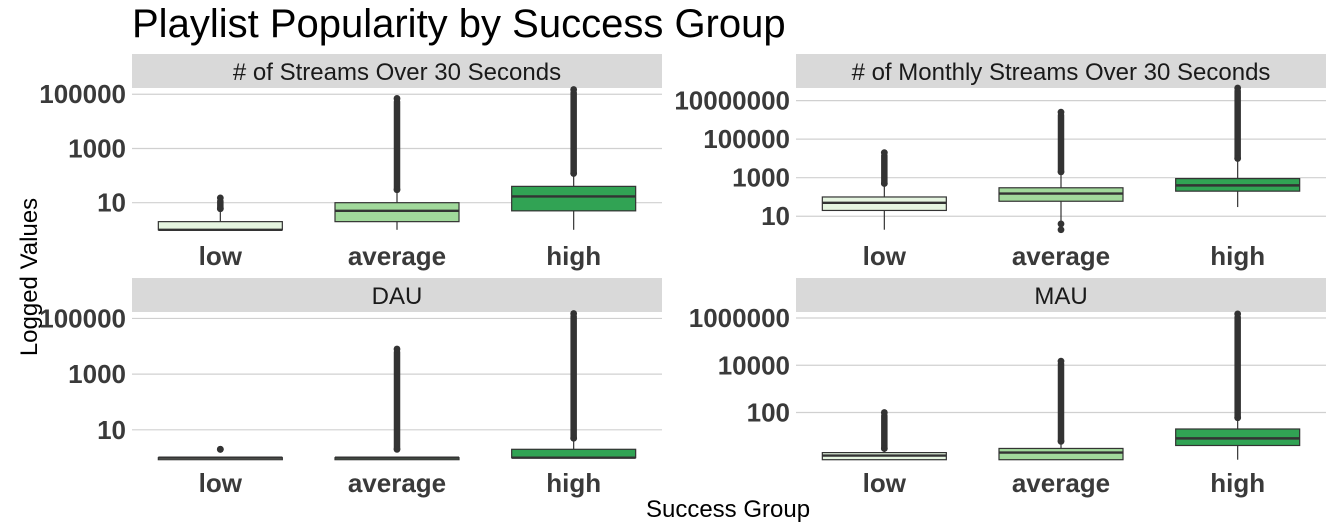  Describe the element at coordinates (732, 101) in the screenshot. I see `y-tick-label: 10000000` at that location.